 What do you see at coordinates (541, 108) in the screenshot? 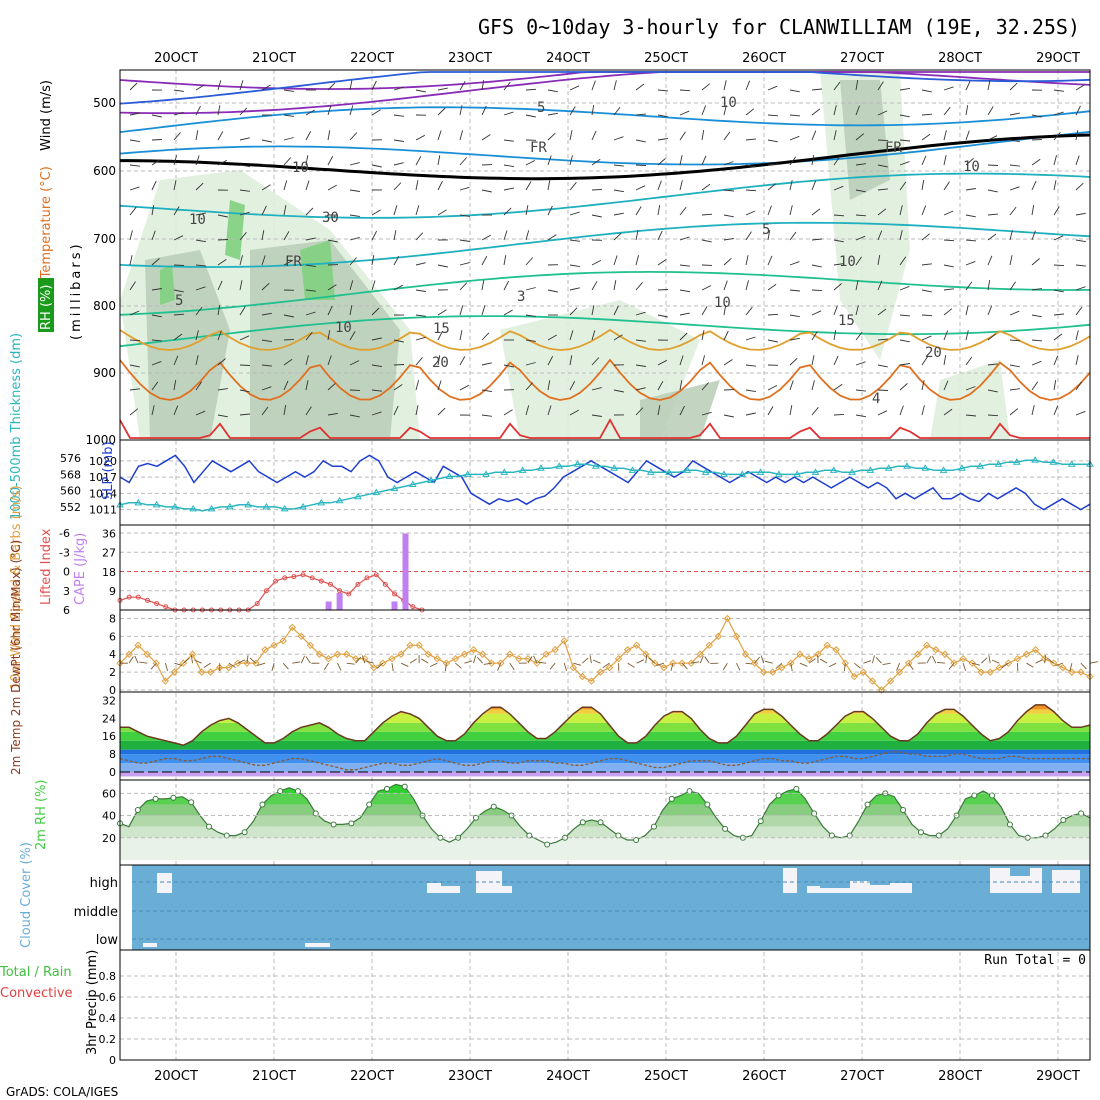
I see `contour-label: 5` at bounding box center [541, 108].